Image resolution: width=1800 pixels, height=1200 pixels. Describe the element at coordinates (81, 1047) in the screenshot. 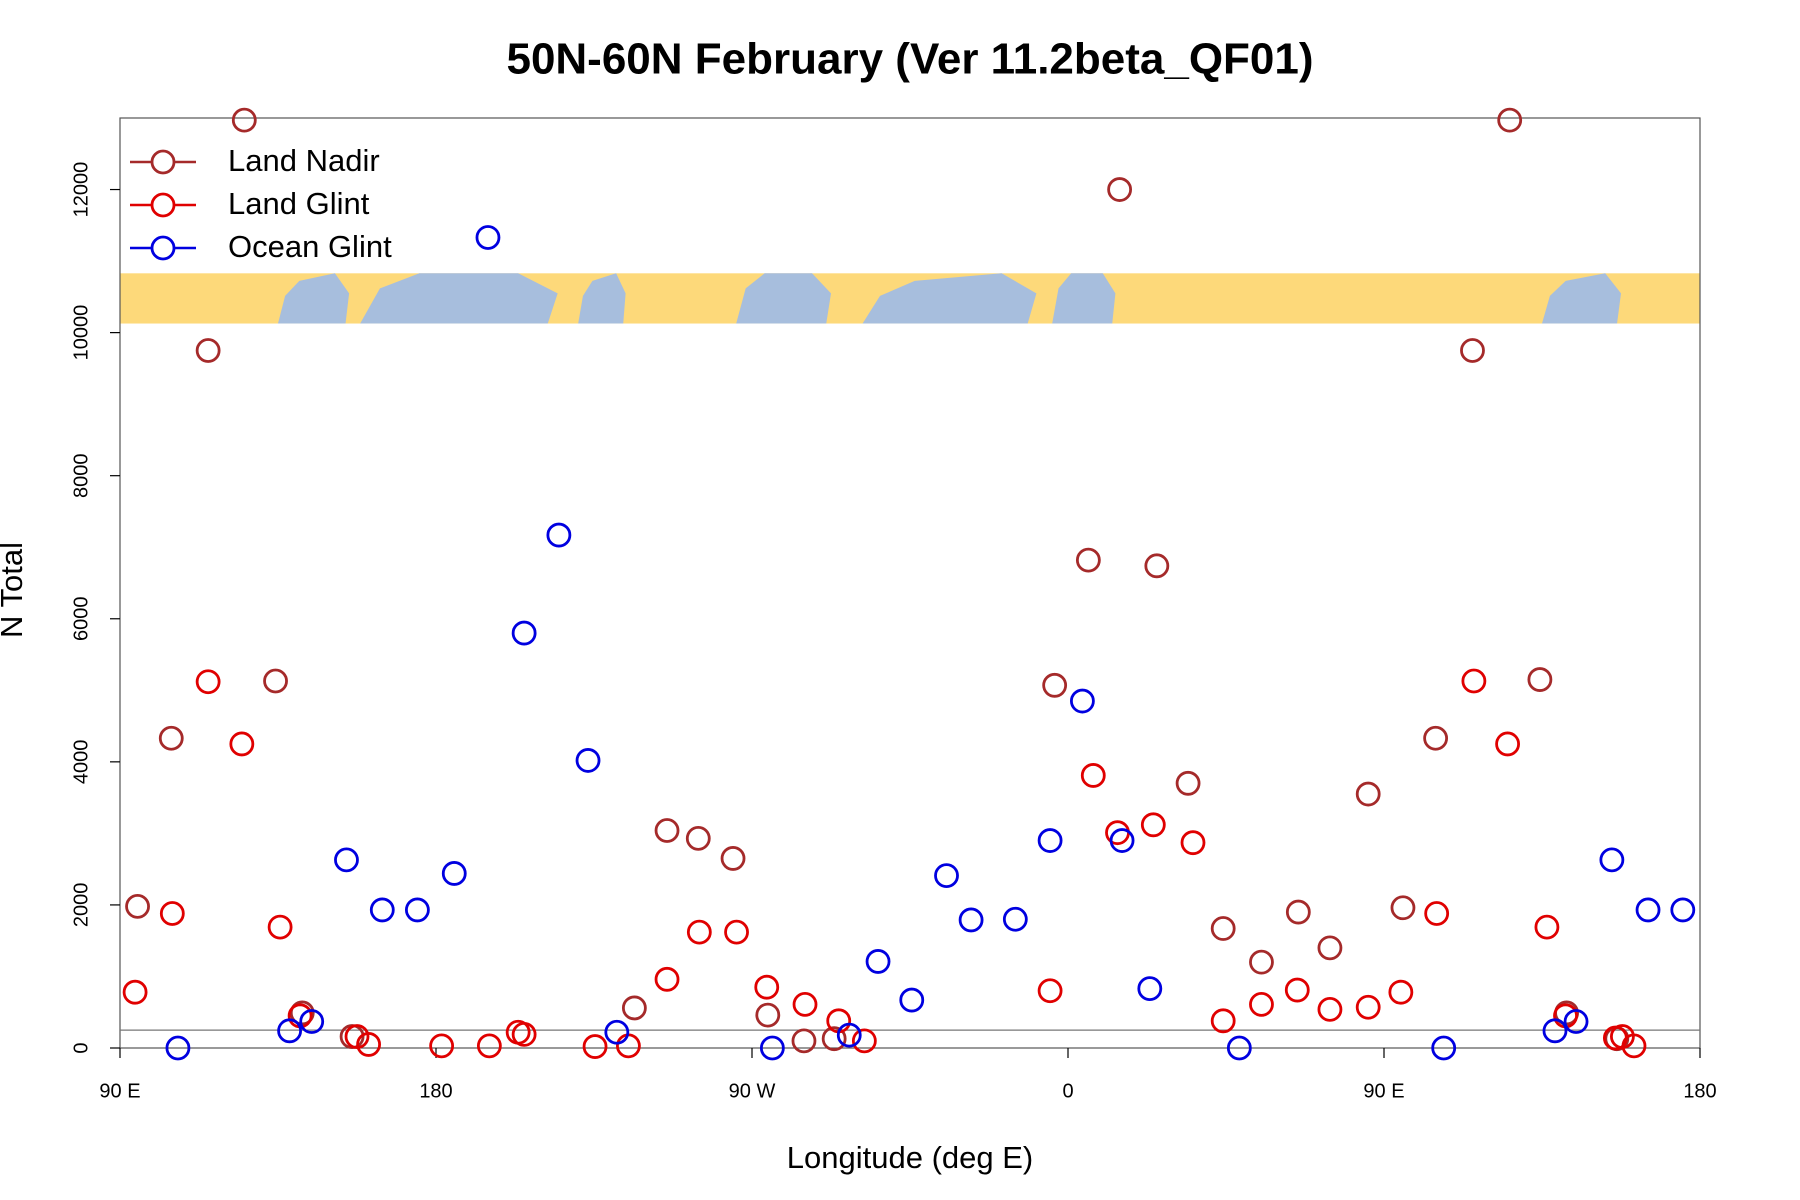

I see `y-tick-label: 0` at that location.